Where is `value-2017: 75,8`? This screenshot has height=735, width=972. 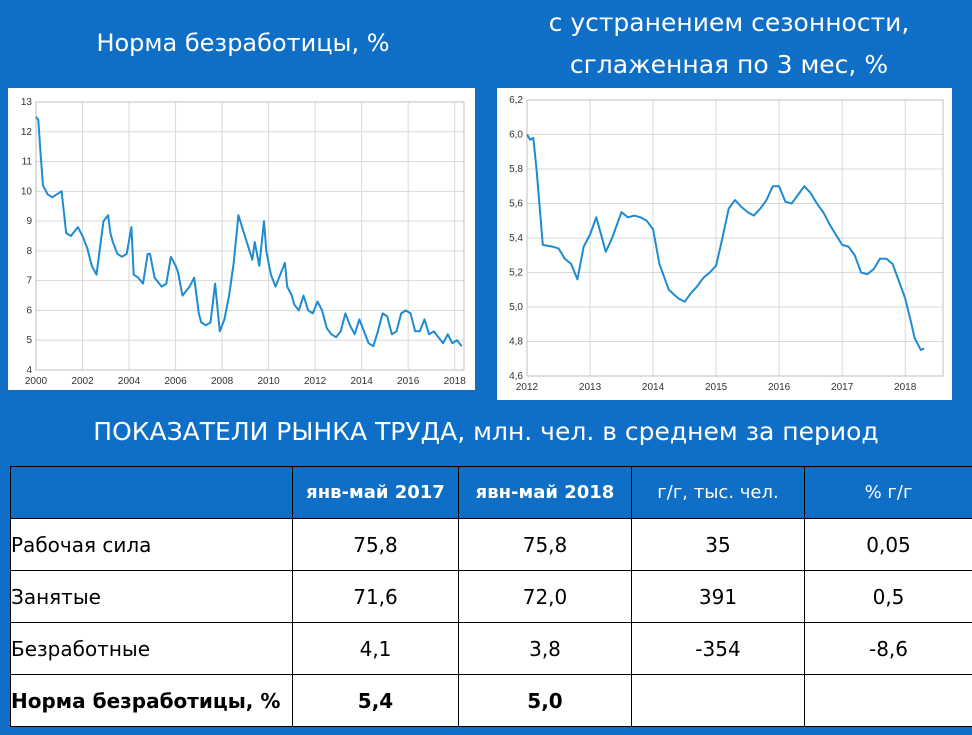 value-2017: 75,8 is located at coordinates (375, 544).